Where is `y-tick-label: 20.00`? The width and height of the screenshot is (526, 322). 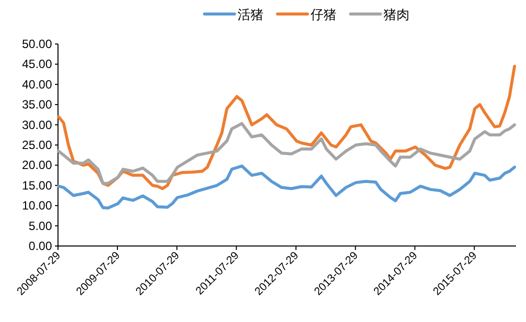
y-tick-label: 20.00 is located at coordinates (37, 165).